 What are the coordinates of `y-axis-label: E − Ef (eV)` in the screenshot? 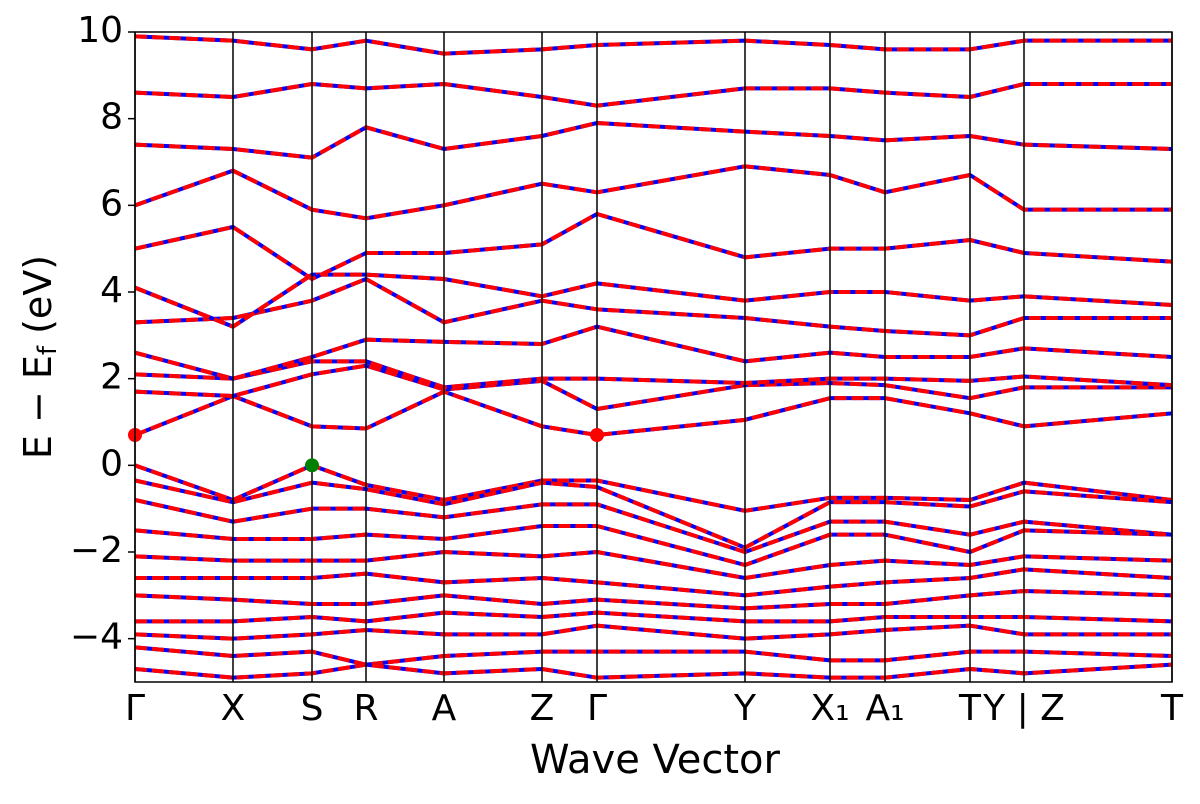 It's located at (39, 357).